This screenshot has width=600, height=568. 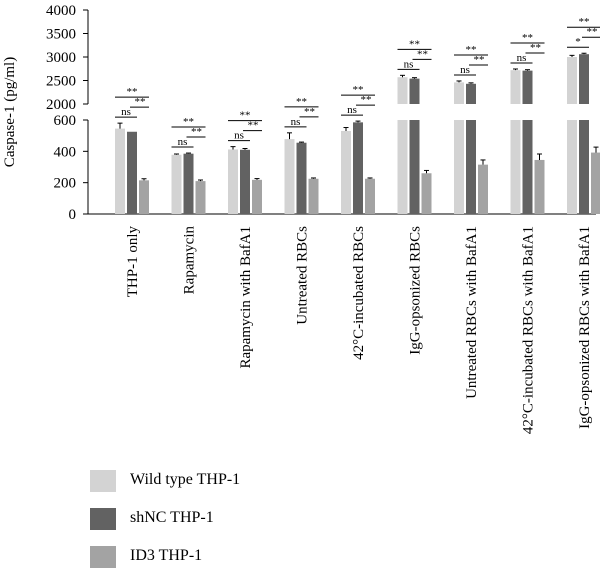 What do you see at coordinates (416, 290) in the screenshot?
I see `x-tick-label: IgG-opsonized RBCs` at bounding box center [416, 290].